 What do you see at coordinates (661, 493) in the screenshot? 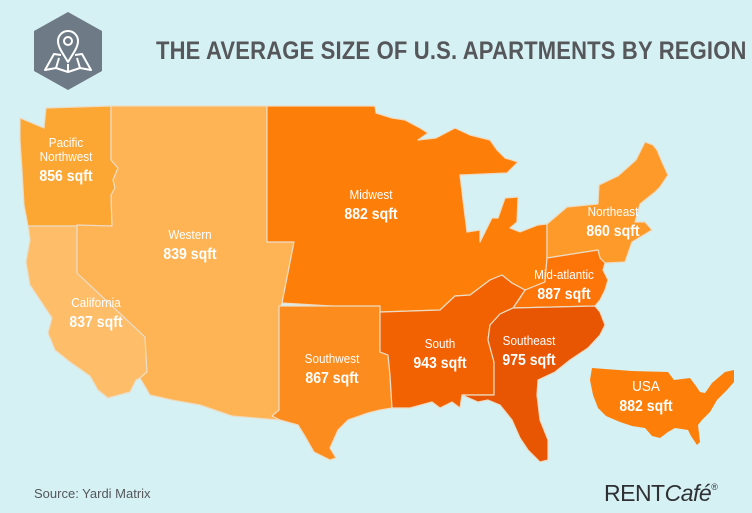
I see `rentcafe-logo: RENTCafé®` at bounding box center [661, 493].